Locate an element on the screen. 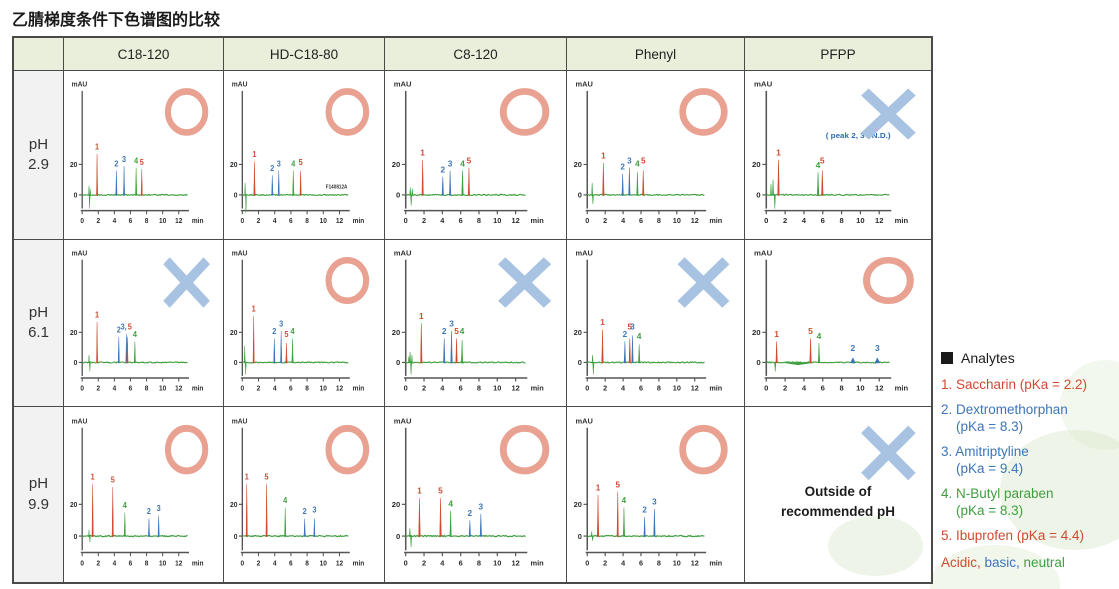 Image resolution: width=1119 pixels, height=589 pixels. row-header-value: 2.9 is located at coordinates (38, 164).